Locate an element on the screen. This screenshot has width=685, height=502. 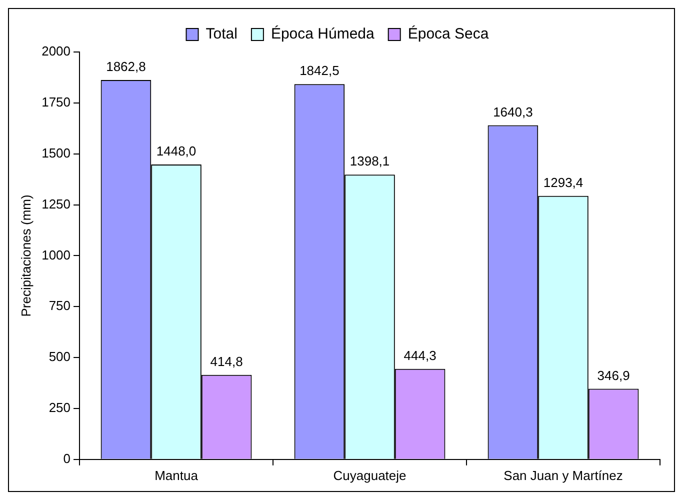
y-tick-label: 500 is located at coordinates (59, 356).